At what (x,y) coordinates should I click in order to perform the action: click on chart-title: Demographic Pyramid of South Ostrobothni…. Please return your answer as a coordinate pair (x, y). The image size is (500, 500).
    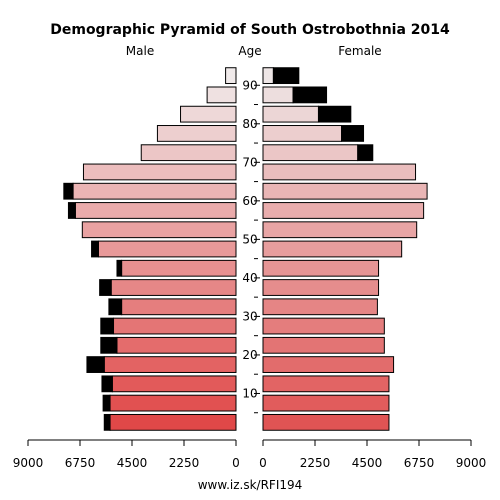
    Looking at the image, I should click on (250, 30).